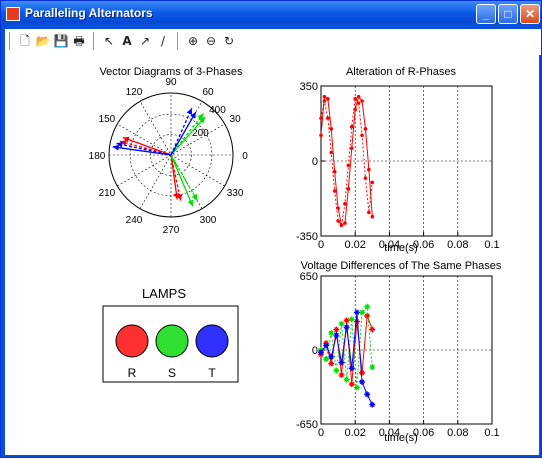 The image size is (542, 460). I want to click on close-button: ✕, so click(530, 14).